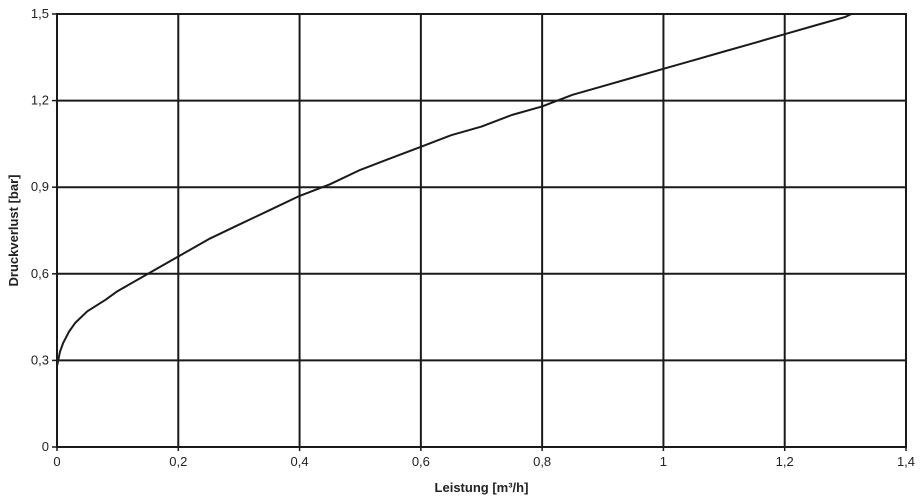 This screenshot has height=496, width=922. What do you see at coordinates (40, 186) in the screenshot?
I see `y-tick-label: 0,9` at bounding box center [40, 186].